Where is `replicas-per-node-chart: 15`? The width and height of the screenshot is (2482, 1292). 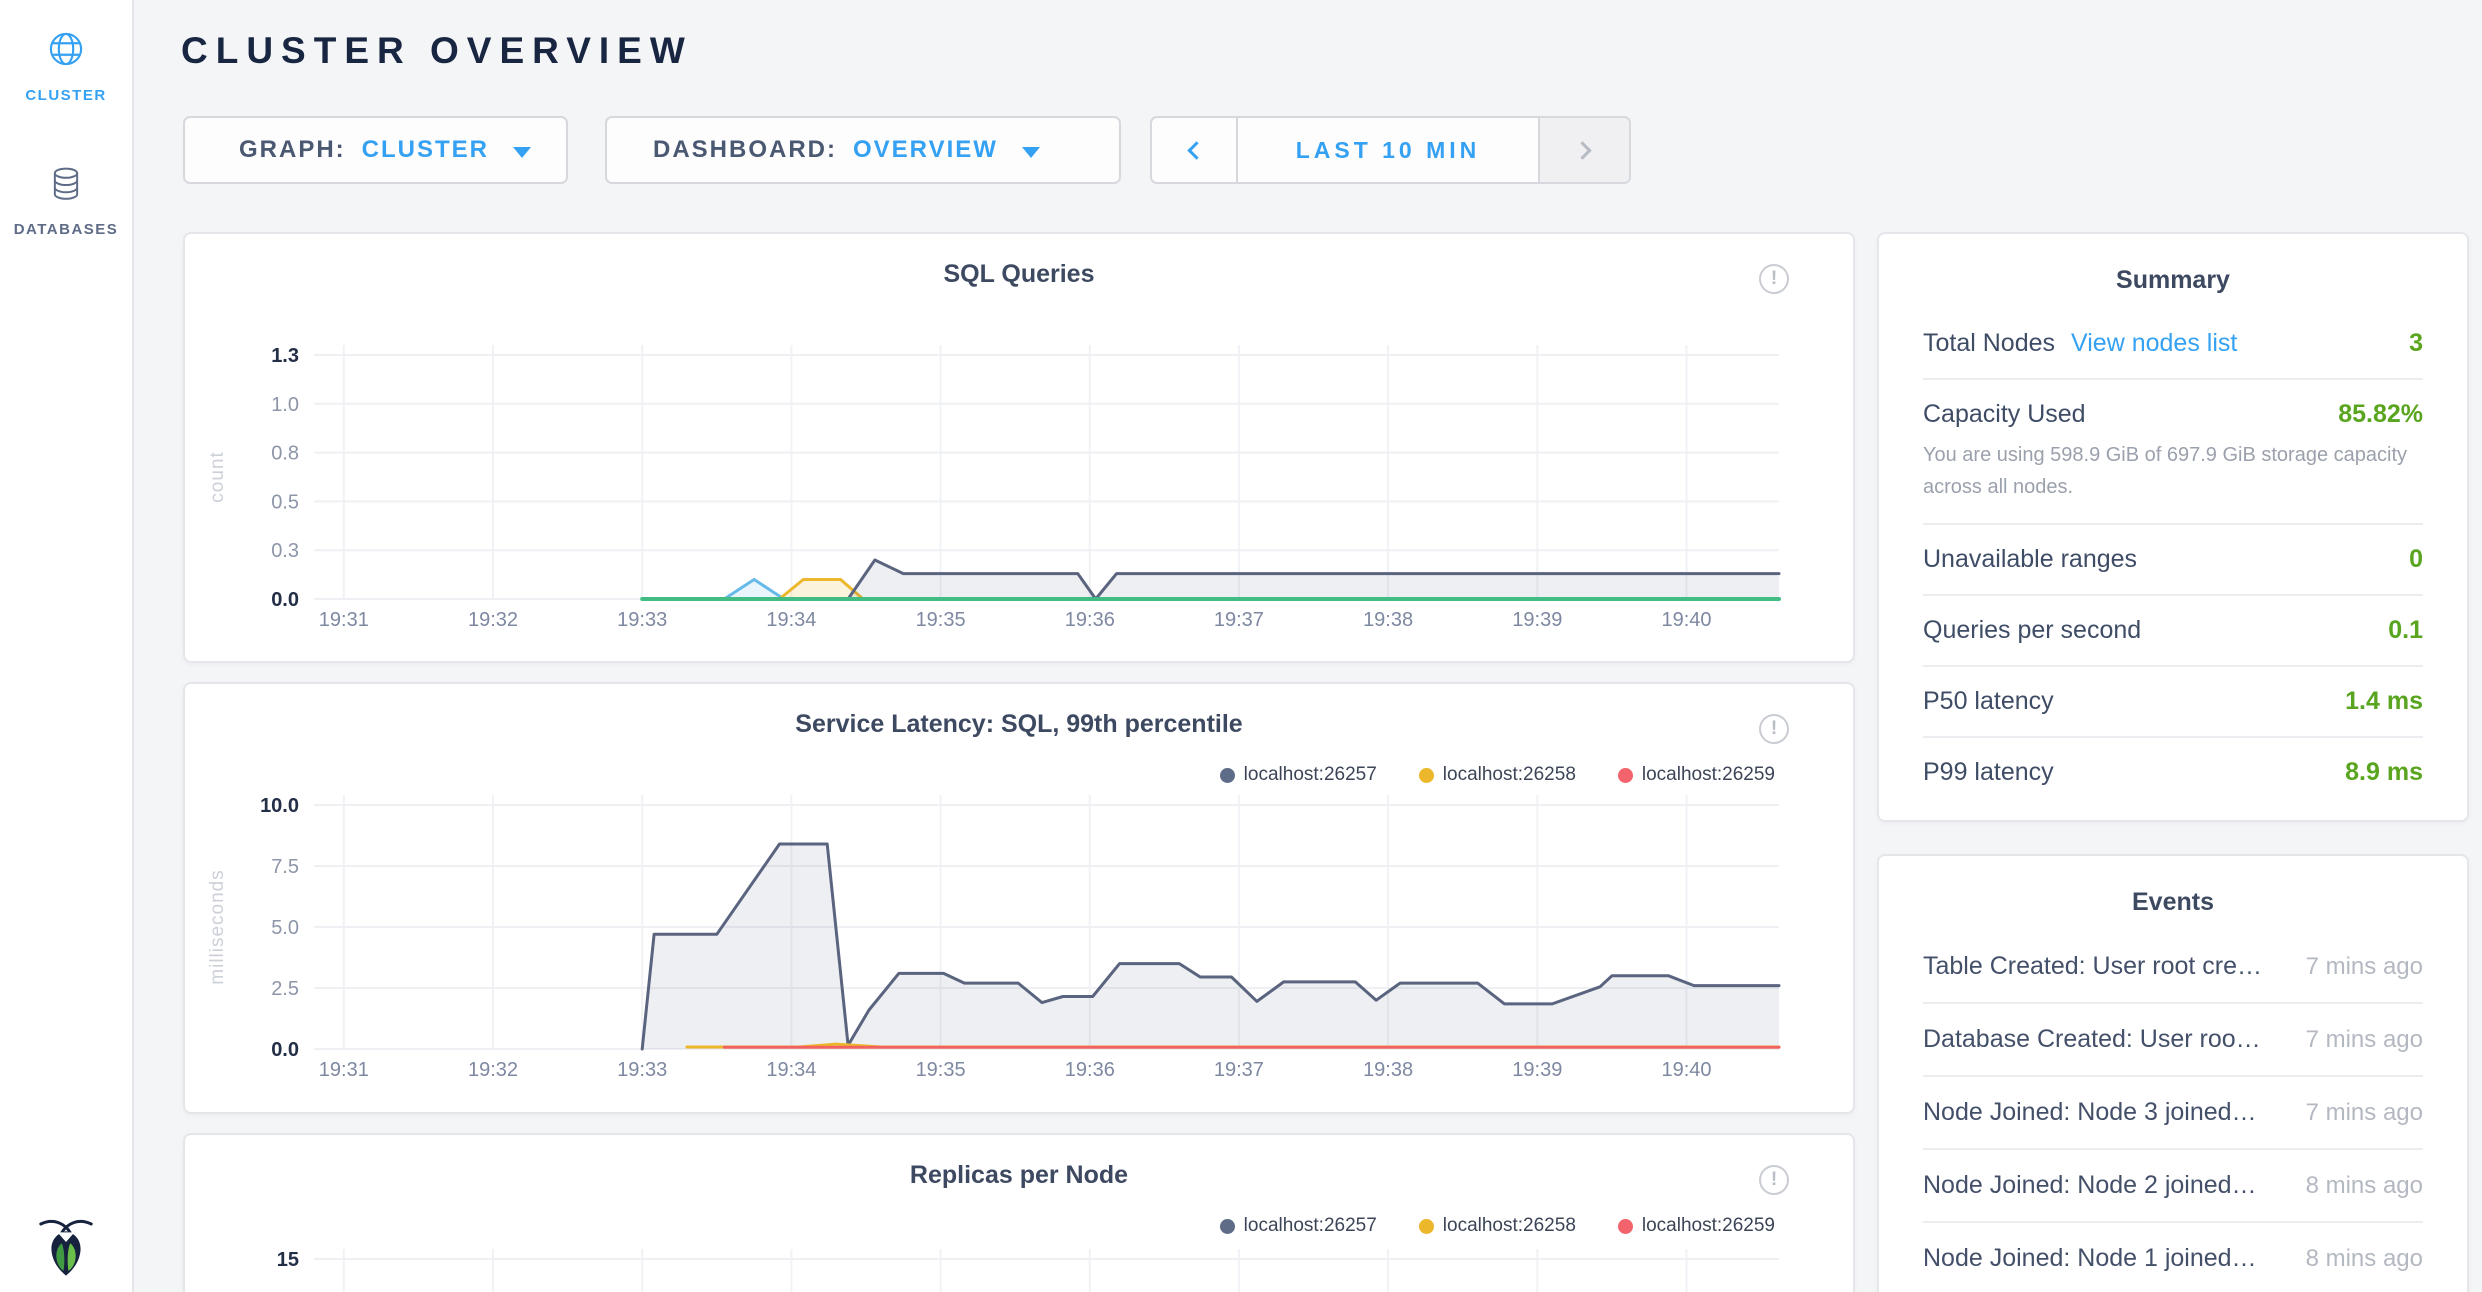
replicas-per-node-chart: 15 is located at coordinates (1028, 1270).